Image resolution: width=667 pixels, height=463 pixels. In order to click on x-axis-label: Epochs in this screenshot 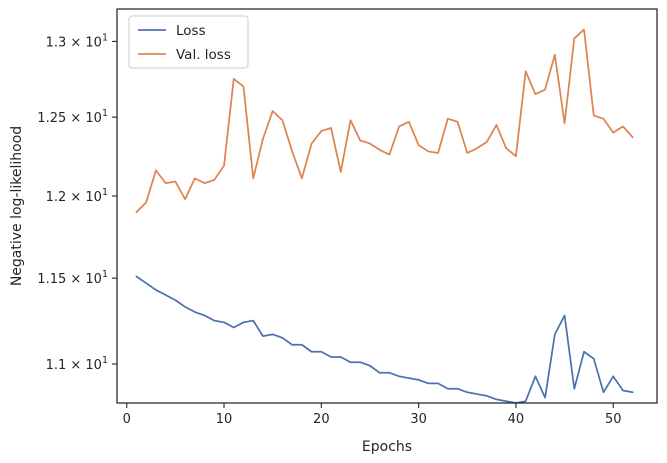, I will do `click(387, 447)`.